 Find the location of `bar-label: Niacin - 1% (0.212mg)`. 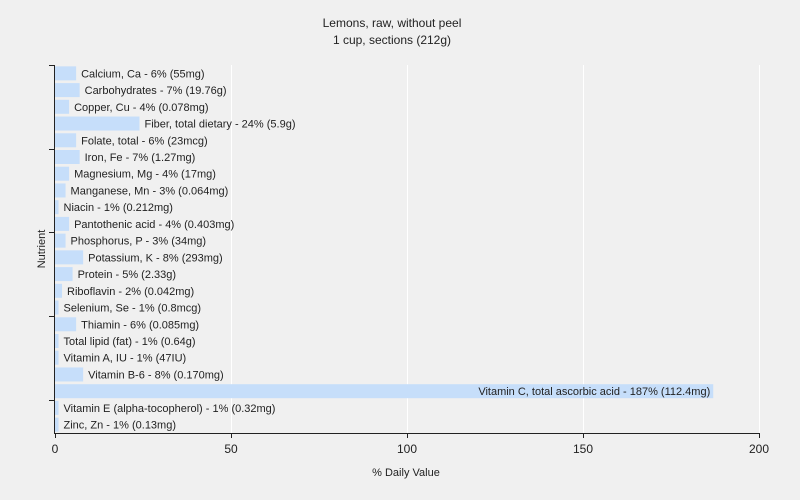

bar-label: Niacin - 1% (0.212mg) is located at coordinates (118, 208).